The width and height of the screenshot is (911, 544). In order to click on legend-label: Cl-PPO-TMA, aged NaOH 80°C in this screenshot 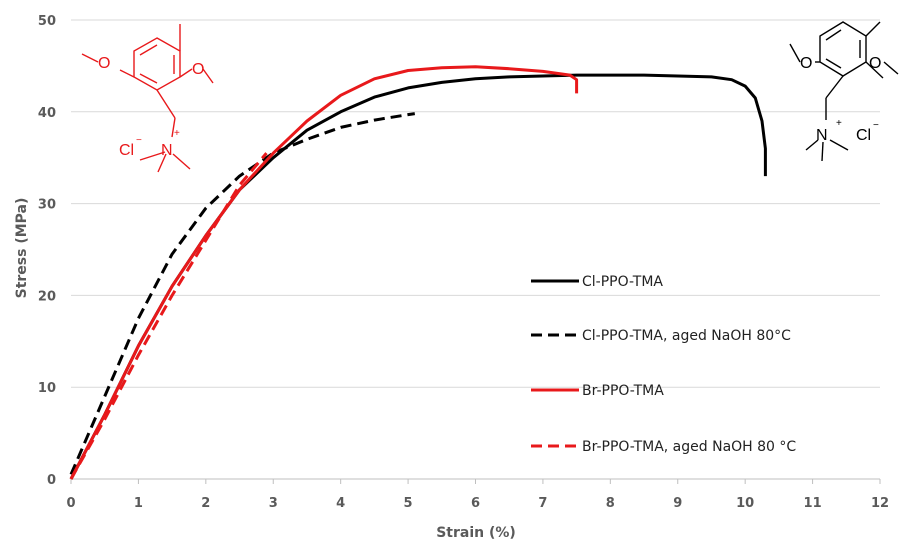, I will do `click(686, 336)`.